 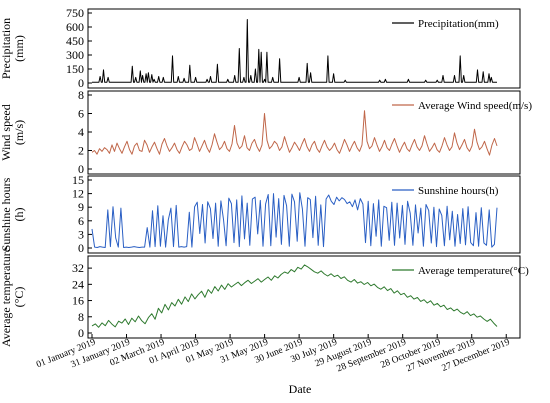 I want to click on x-axis-label: Date, so click(x=300, y=389).